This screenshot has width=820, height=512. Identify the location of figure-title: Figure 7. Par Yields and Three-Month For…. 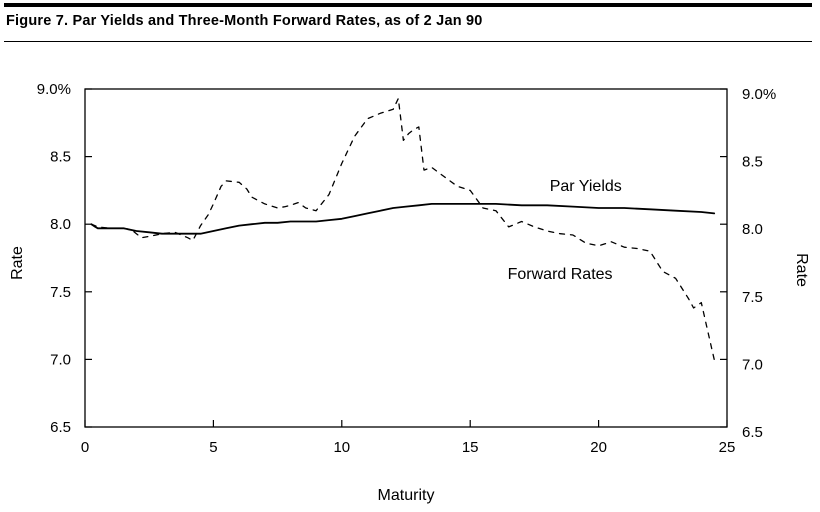
(244, 21).